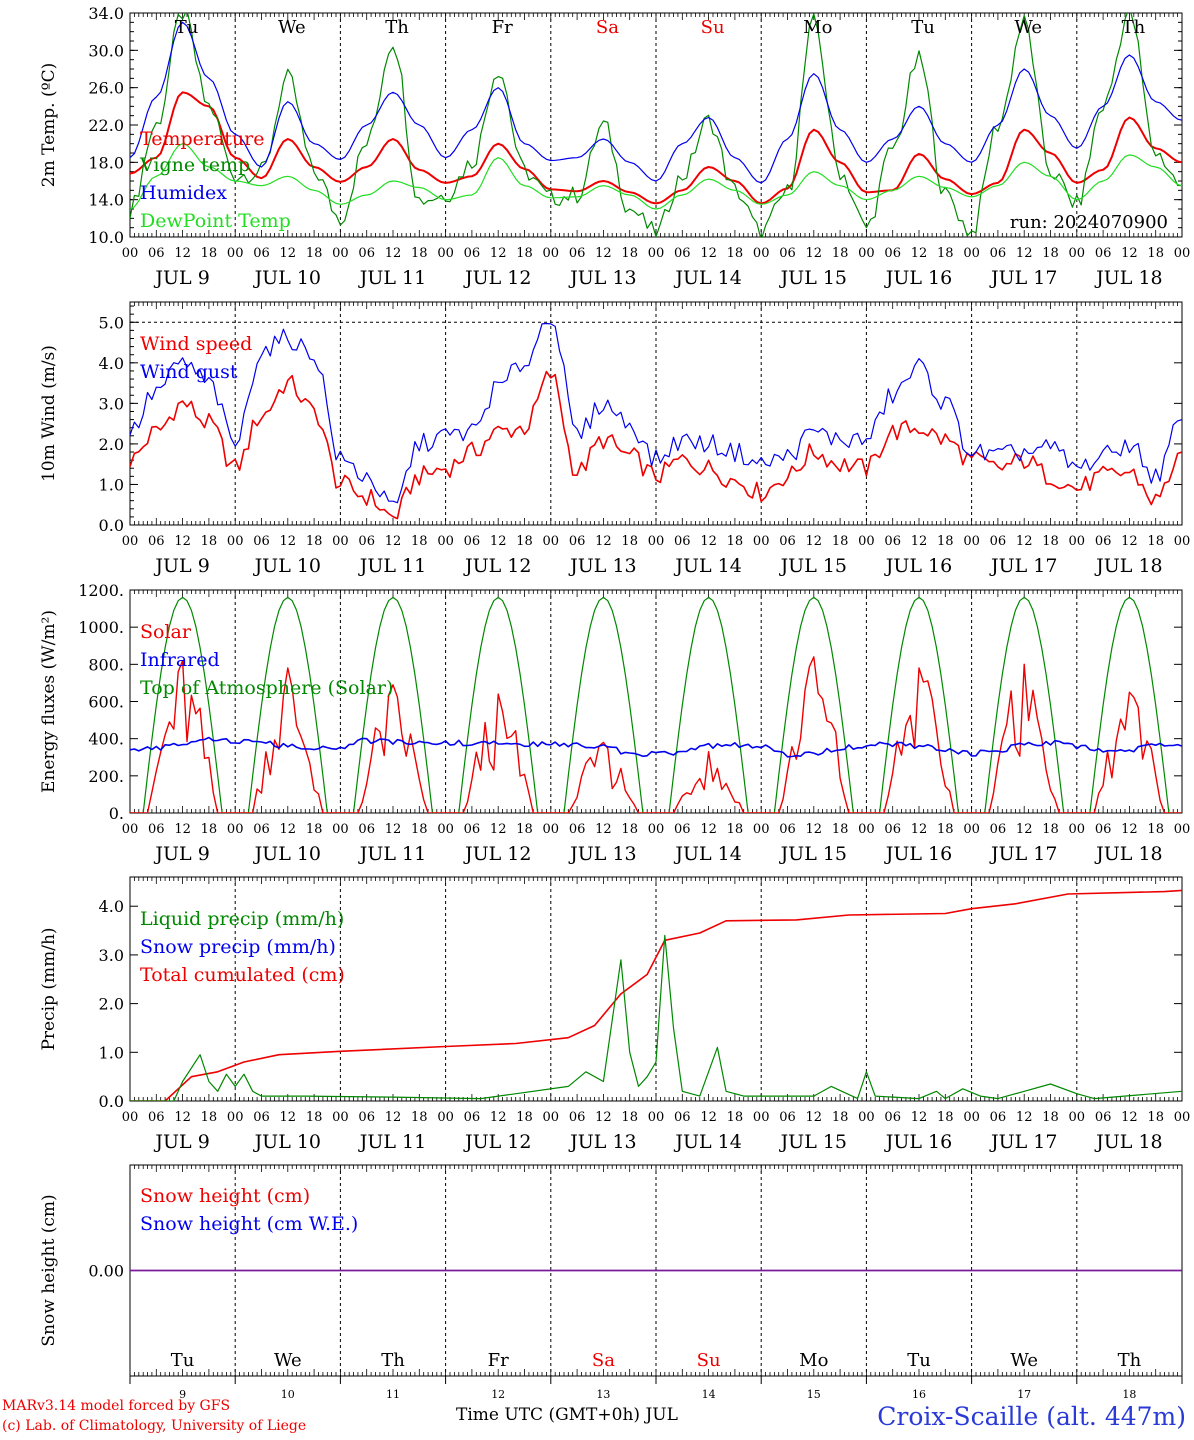 This screenshot has width=1194, height=1440. Describe the element at coordinates (656, 125) in the screenshot. I see `series-vigne-temp` at that location.